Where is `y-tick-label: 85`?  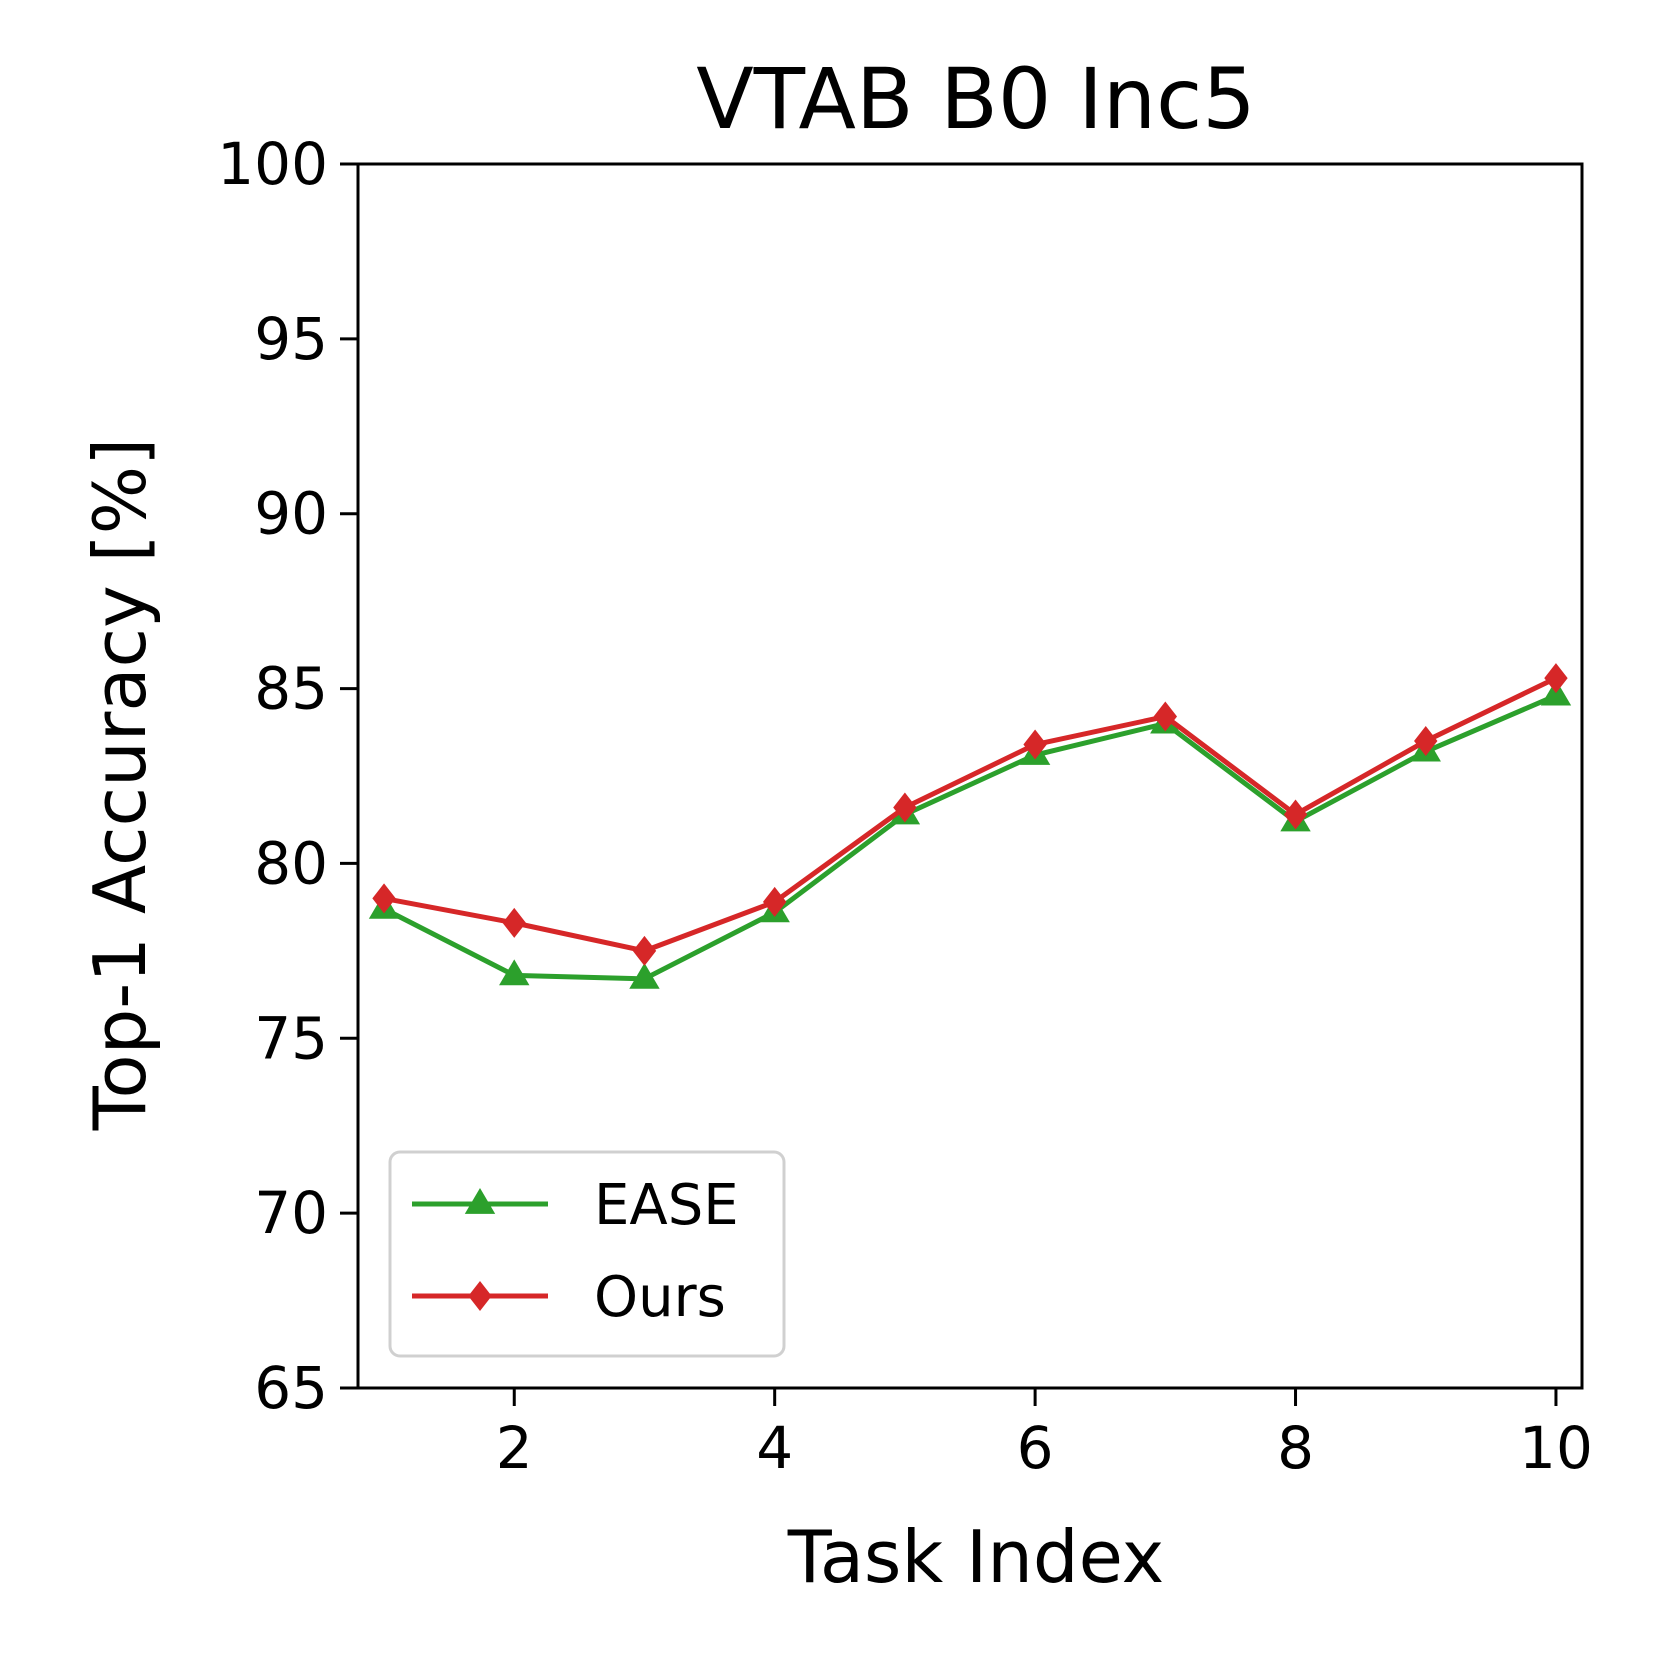
y-tick-label: 85 is located at coordinates (291, 689).